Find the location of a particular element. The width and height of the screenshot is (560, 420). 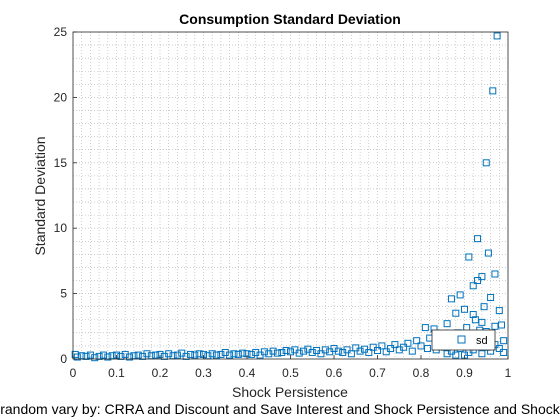

x-tick-label: 1 is located at coordinates (508, 373).